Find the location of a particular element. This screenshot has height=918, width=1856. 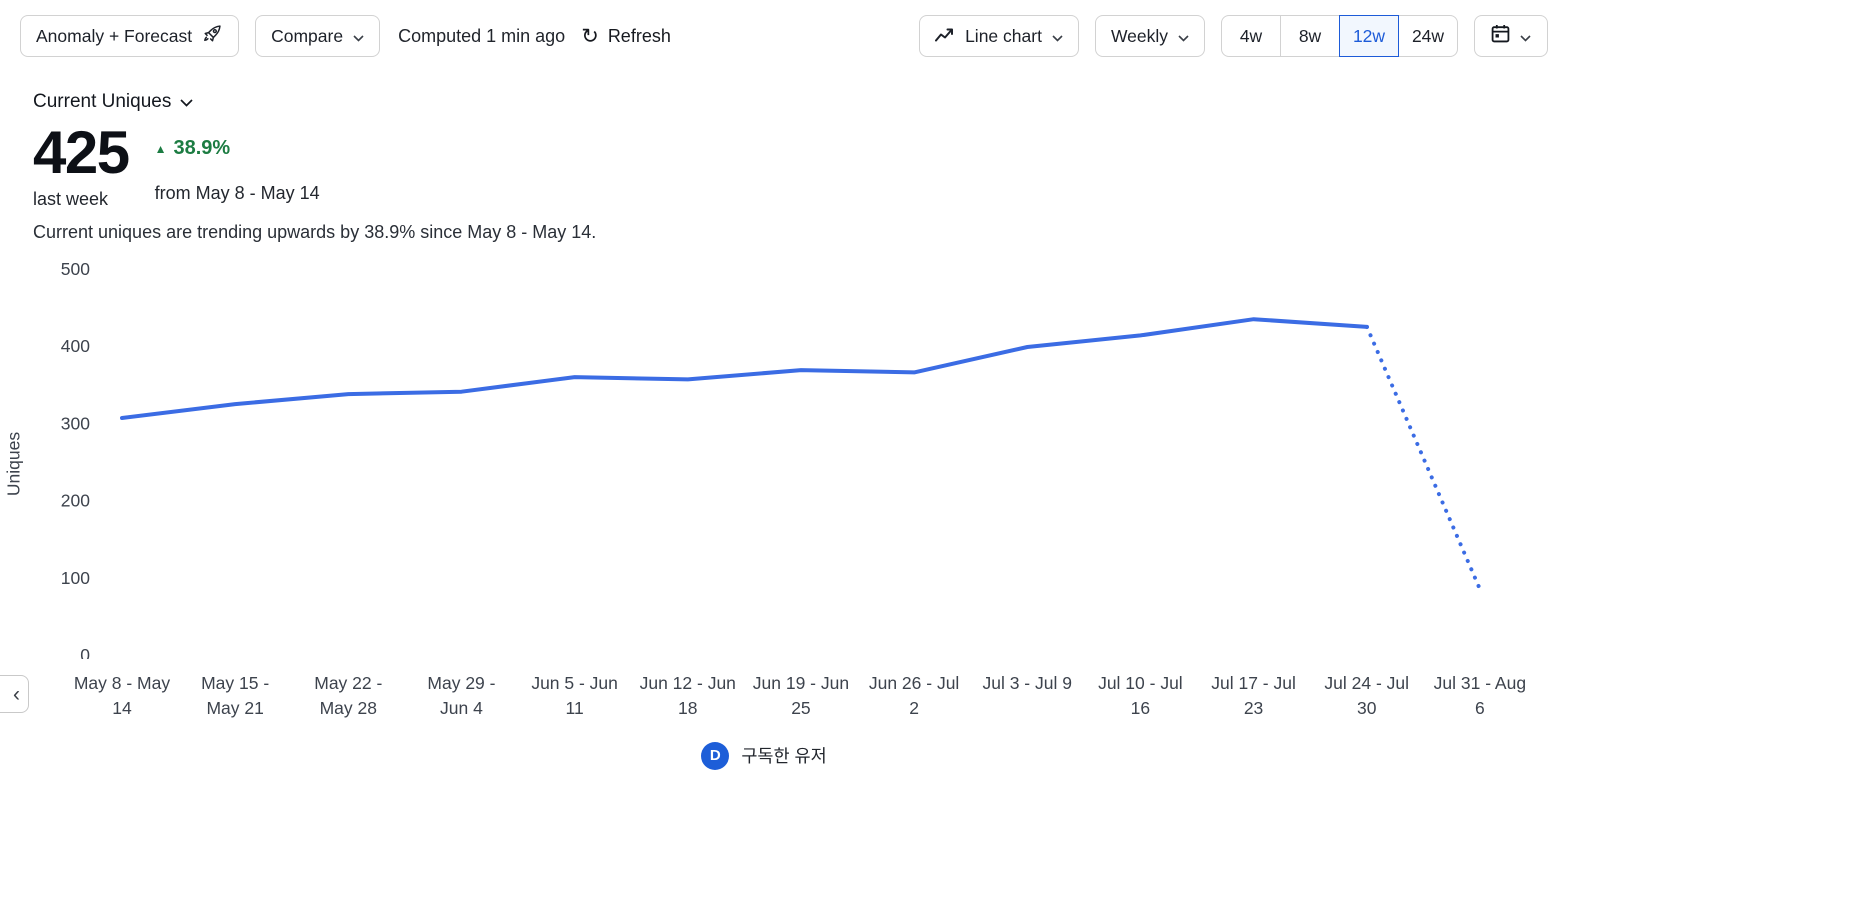

range-24w-button: 24w is located at coordinates (1428, 36).